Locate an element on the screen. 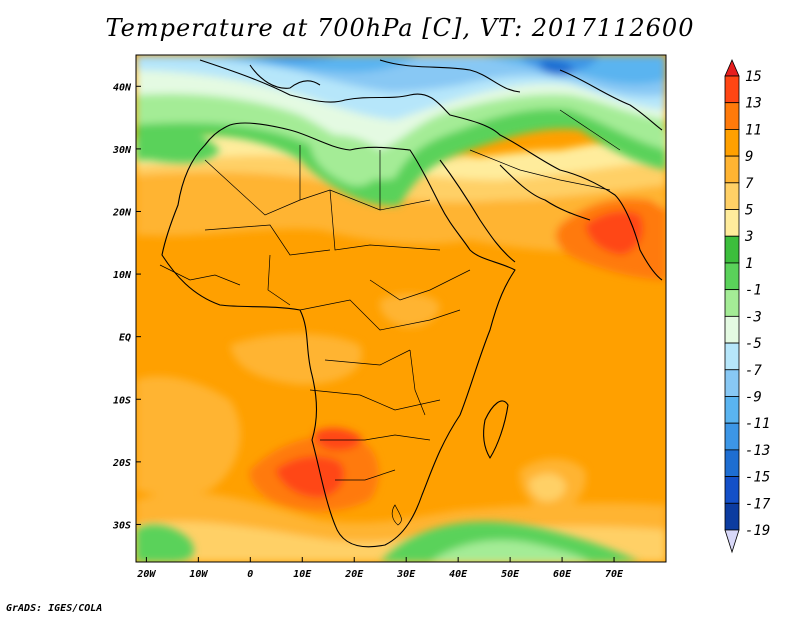  lon-tick-label: 20W is located at coordinates (146, 574).